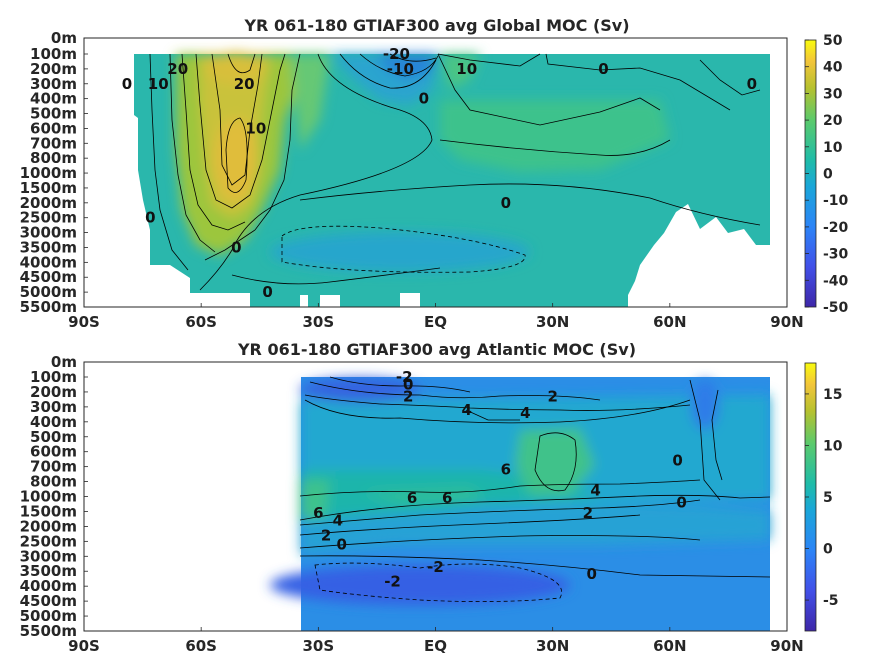  Describe the element at coordinates (824, 498) in the screenshot. I see `atlantic-colorbar-ticks: 15 10 5 0 -5` at that location.